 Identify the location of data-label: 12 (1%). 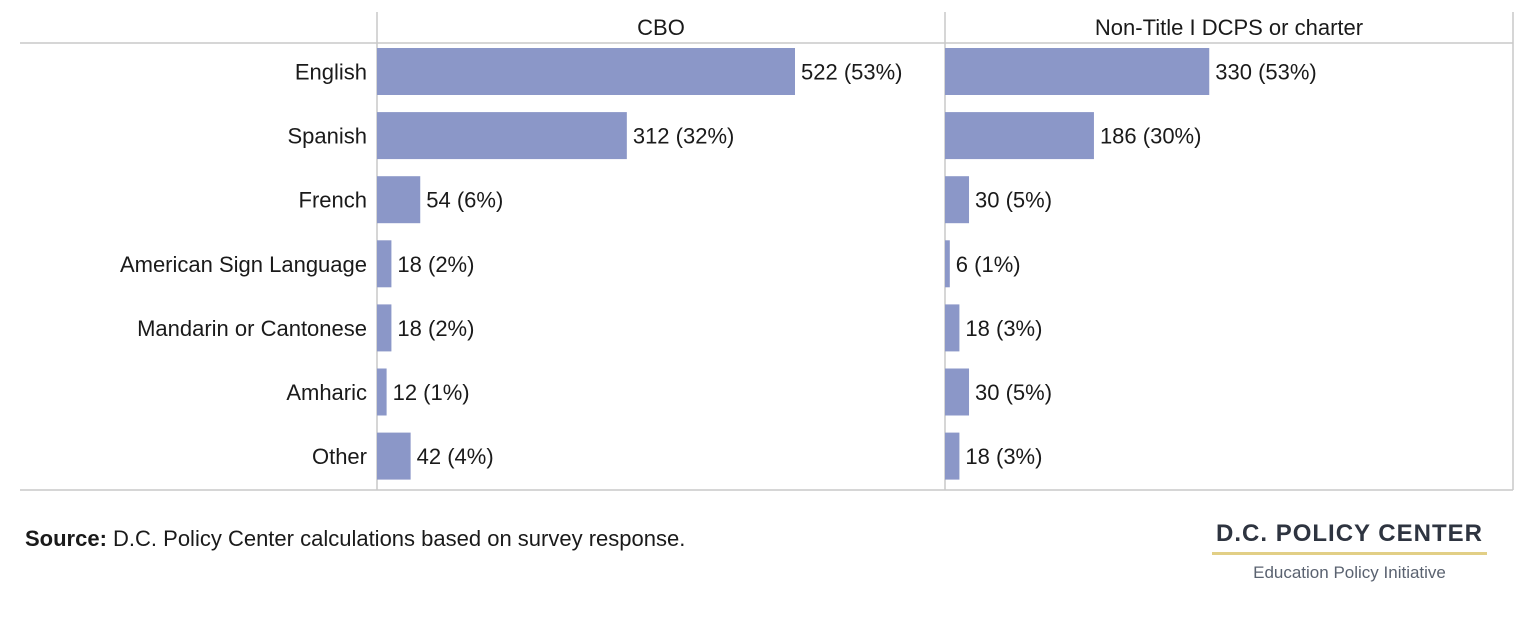
(431, 392).